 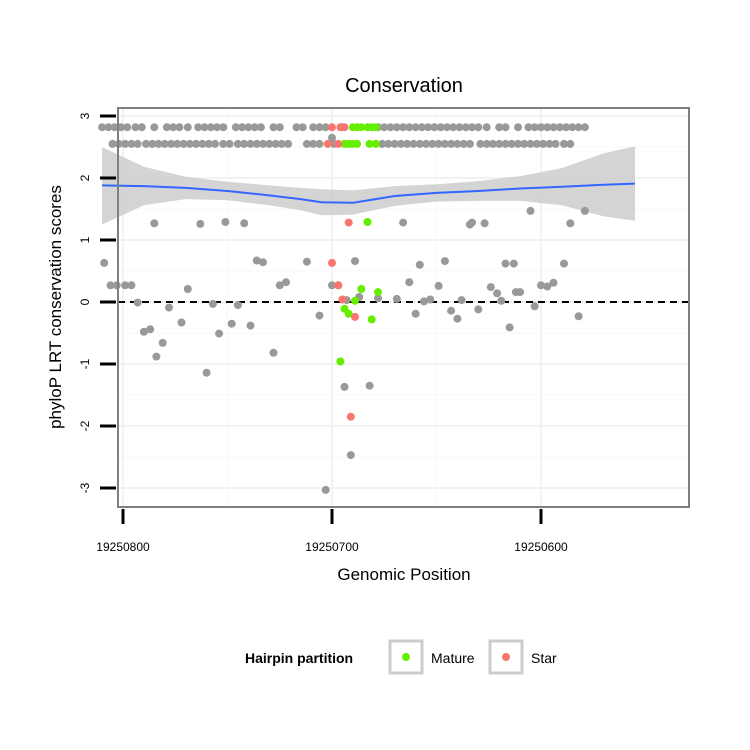 I want to click on y-tick-label: -3, so click(x=85, y=487).